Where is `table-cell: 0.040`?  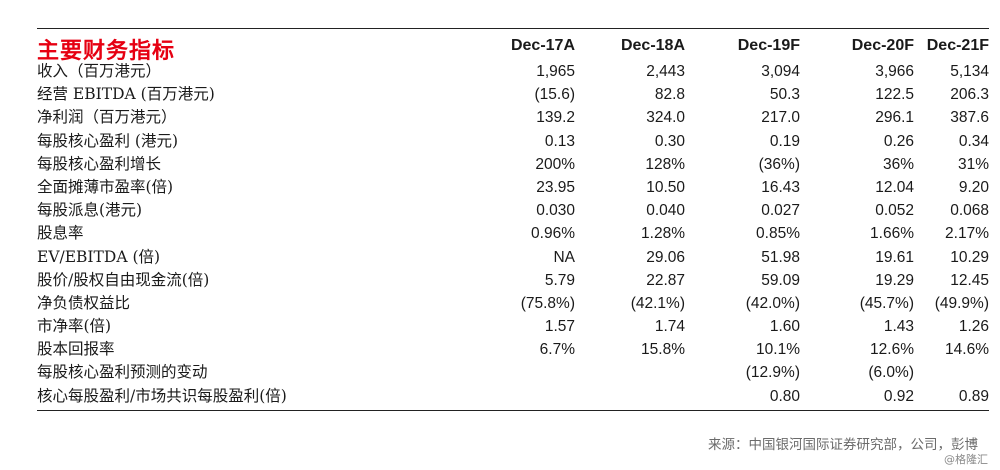
table-cell: 0.040 is located at coordinates (665, 211).